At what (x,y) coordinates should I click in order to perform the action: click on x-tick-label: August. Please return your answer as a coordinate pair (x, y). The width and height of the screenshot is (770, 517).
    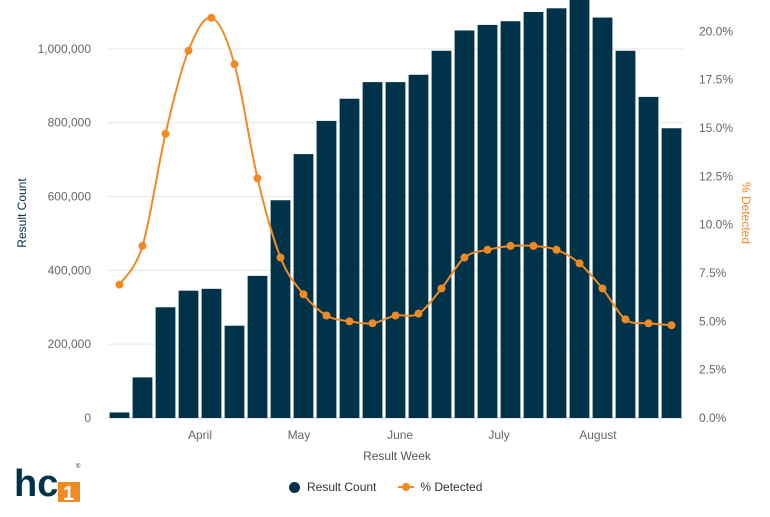
    Looking at the image, I should click on (598, 435).